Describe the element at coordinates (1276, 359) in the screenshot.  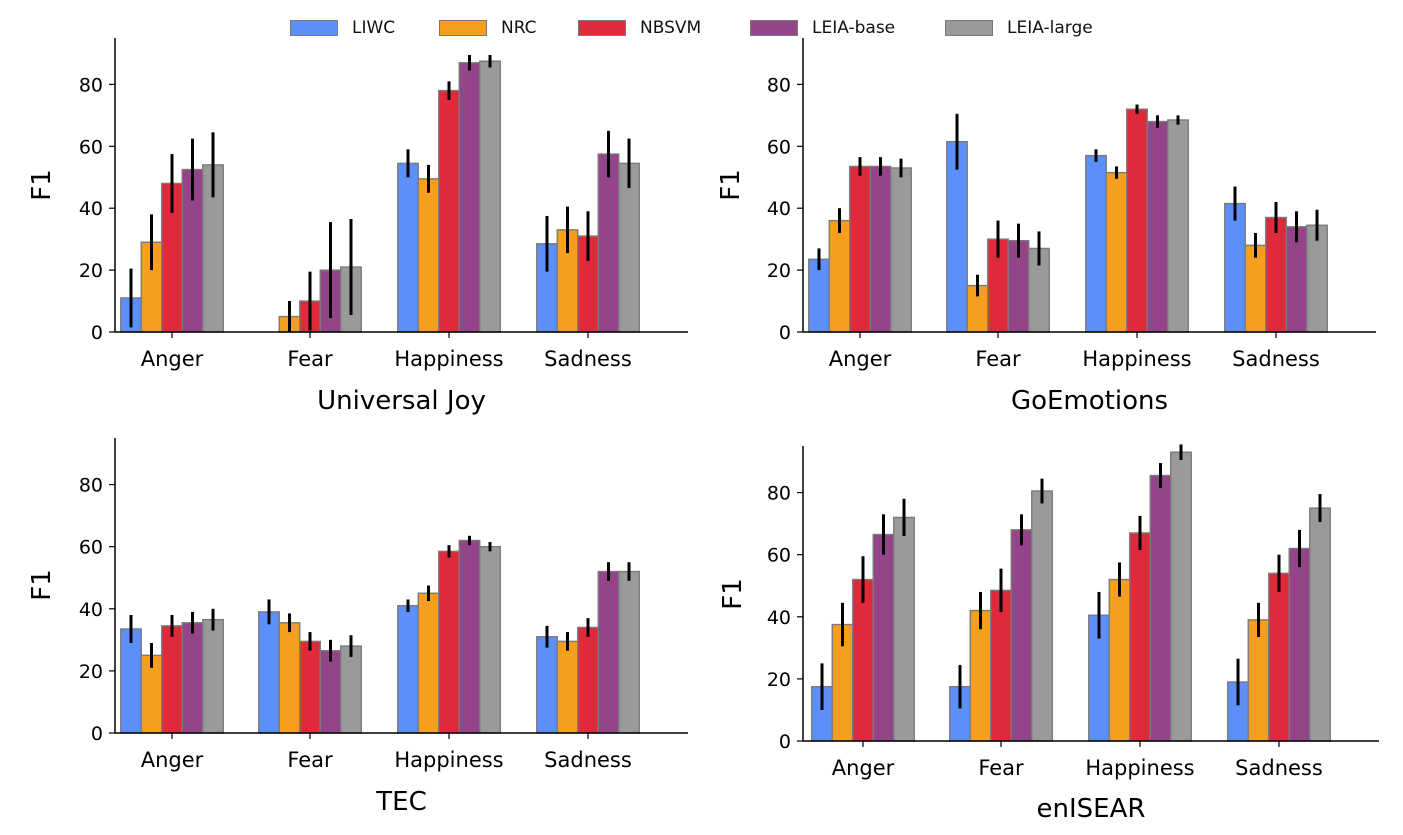
I see `panel-2-xtick-label-sadness: Sadness` at that location.